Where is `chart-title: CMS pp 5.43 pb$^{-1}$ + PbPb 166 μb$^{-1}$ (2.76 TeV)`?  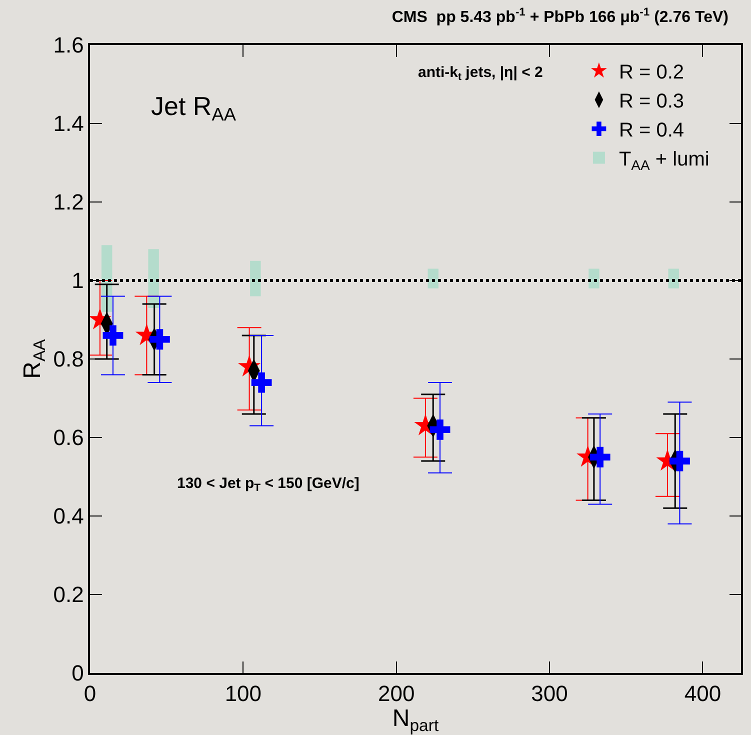
chart-title: CMS pp 5.43 pb$^{-1}$ + PbPb 166 μb$^{-1}$ (2.76 TeV) is located at coordinates (560, 16).